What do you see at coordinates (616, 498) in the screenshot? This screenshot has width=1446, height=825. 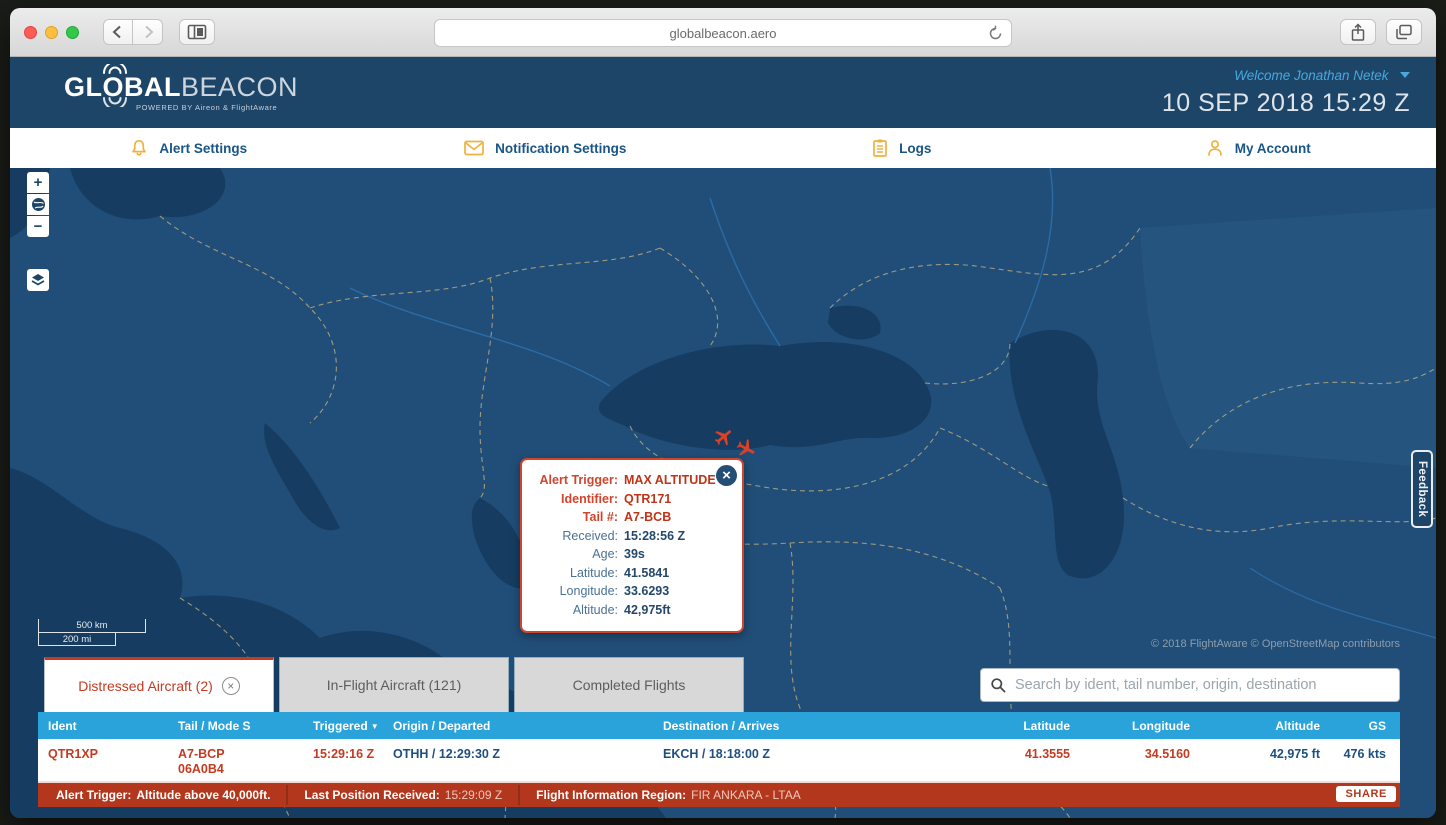 I see `popup-row: Identifier: QTR171` at bounding box center [616, 498].